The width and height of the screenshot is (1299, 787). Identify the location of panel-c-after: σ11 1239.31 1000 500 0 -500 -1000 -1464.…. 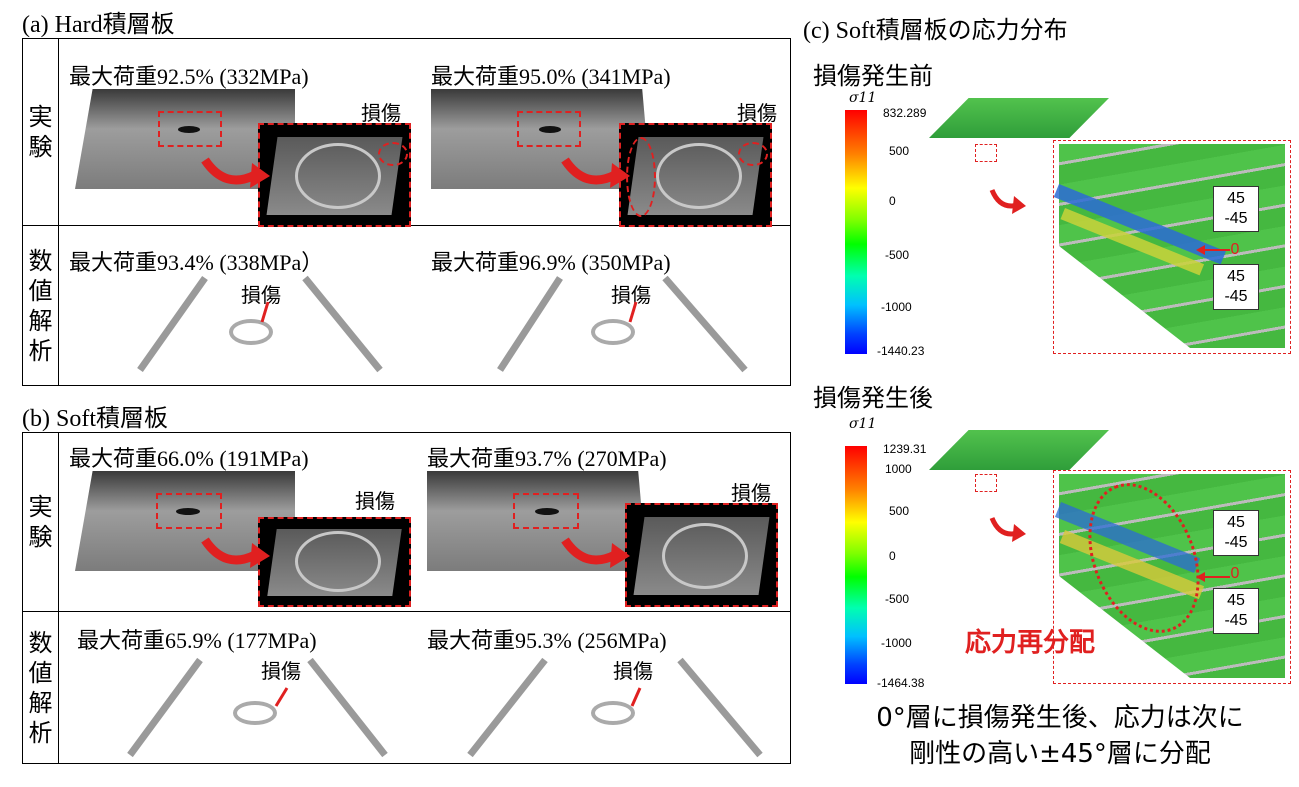
(1049, 552).